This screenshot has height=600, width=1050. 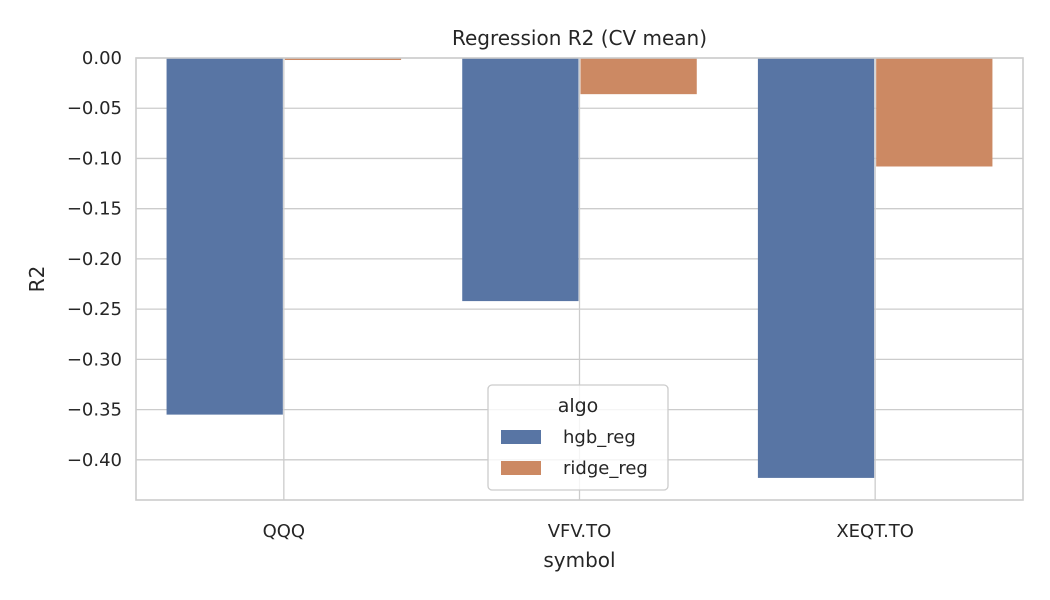 I want to click on y-tick-label: −0.25, so click(x=94, y=309).